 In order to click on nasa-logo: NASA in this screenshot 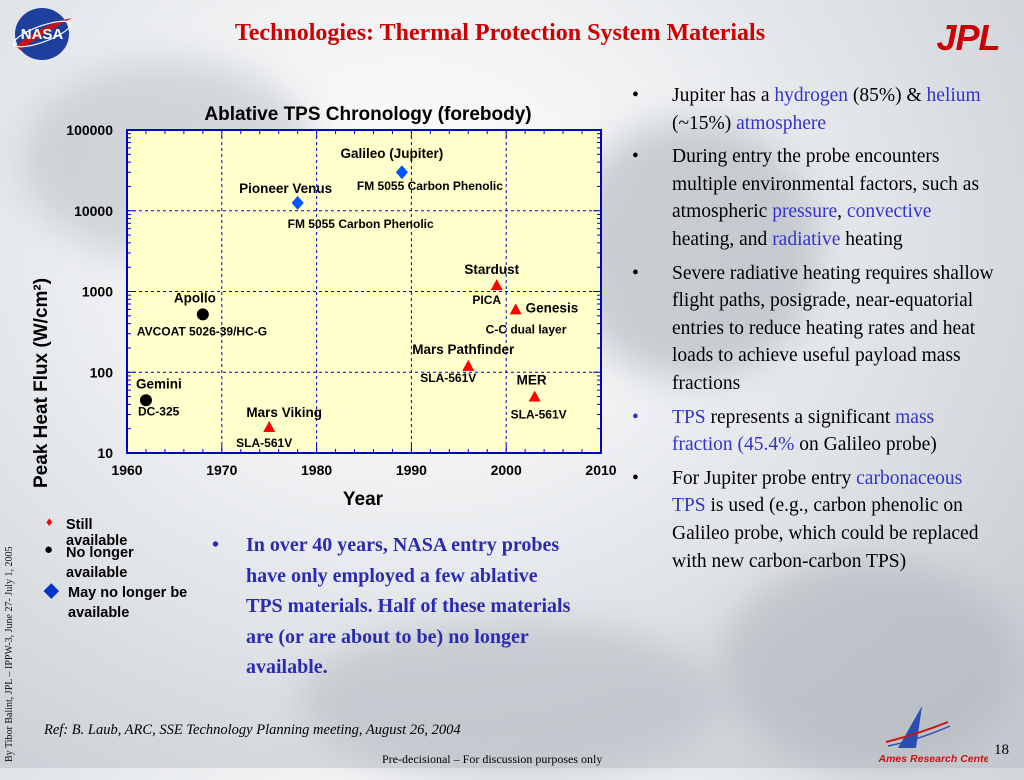, I will do `click(42, 34)`.